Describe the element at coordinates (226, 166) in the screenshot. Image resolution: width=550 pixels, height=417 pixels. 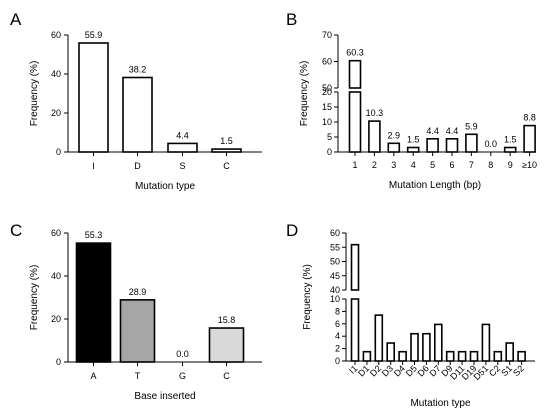
I see `panel-a-x-tick-label: C` at that location.